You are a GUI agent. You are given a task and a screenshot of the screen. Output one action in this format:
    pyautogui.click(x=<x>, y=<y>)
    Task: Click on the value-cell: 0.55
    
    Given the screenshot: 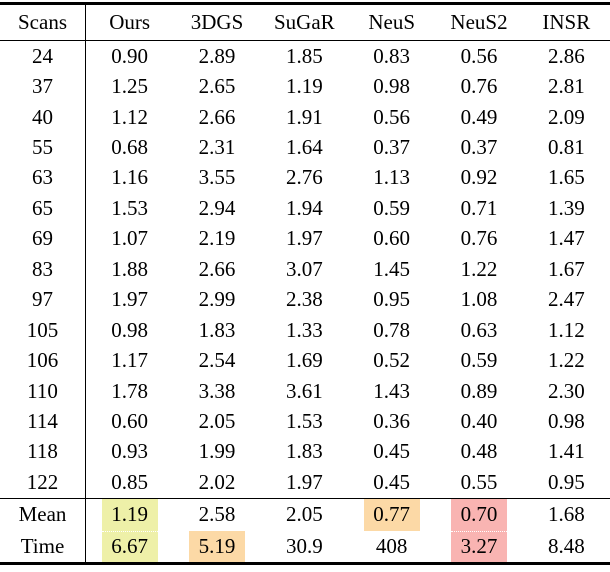 What is the action you would take?
    pyautogui.click(x=479, y=481)
    